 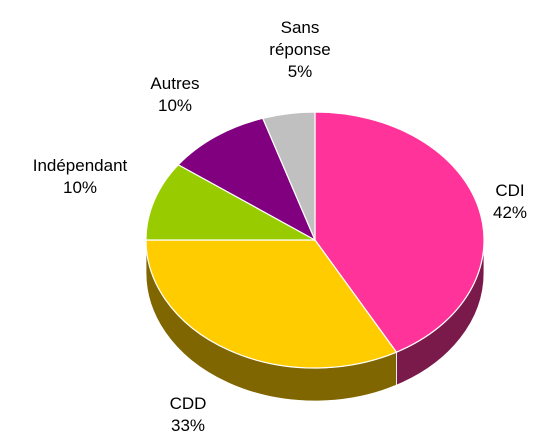 I want to click on category-label: CDD, so click(x=188, y=403).